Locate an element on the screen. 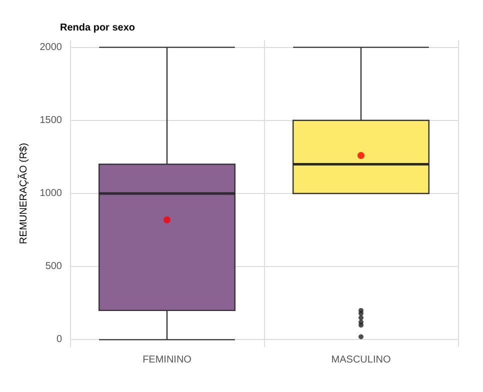 The height and width of the screenshot is (392, 483). y-tick-label: 1500 is located at coordinates (51, 120).